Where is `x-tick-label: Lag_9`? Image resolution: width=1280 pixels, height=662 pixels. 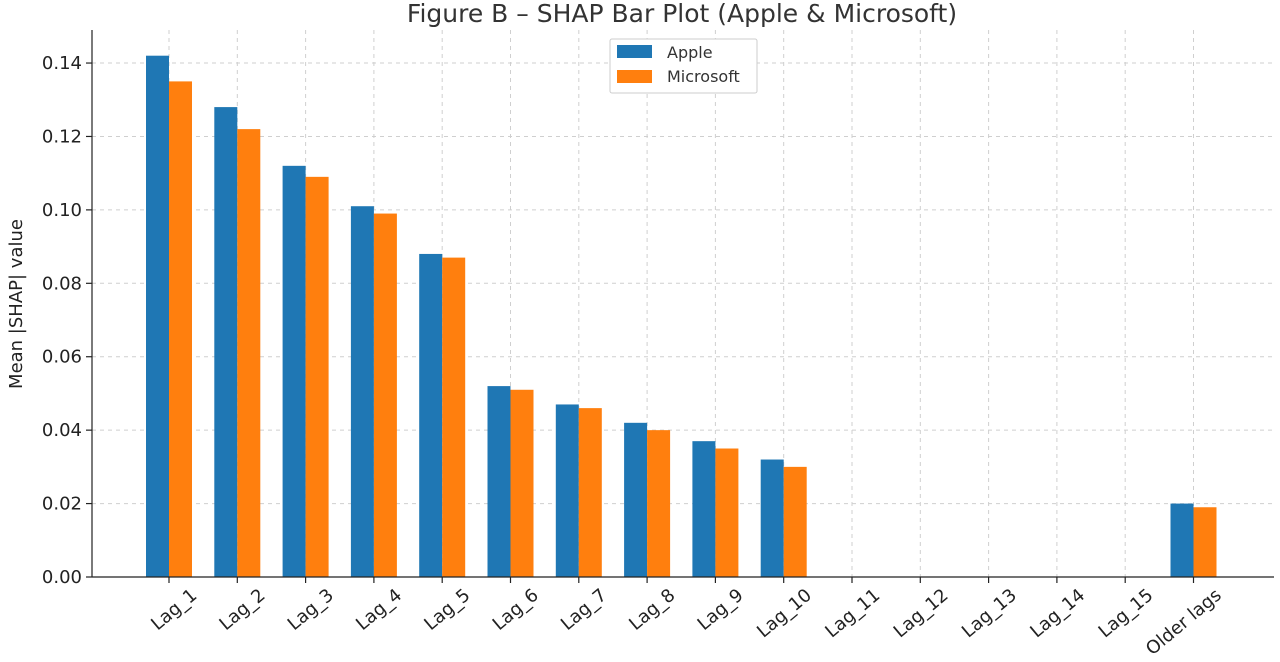 x-tick-label: Lag_9 is located at coordinates (721, 610).